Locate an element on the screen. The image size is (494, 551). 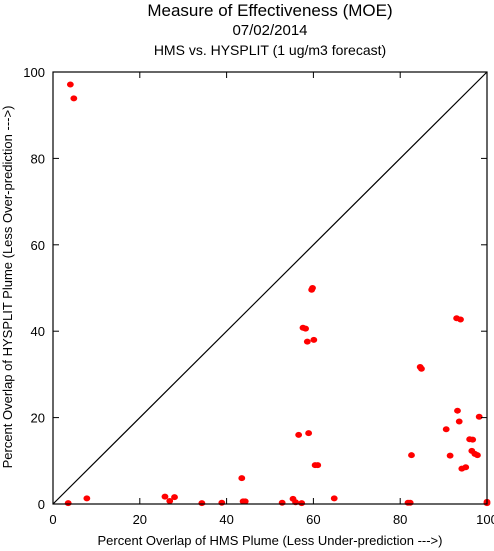
y-tick-label: 100 is located at coordinates (34, 72).